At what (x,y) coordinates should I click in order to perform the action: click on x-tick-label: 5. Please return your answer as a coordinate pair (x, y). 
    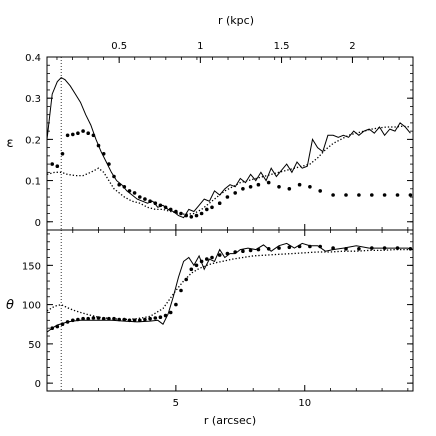
    Looking at the image, I should click on (176, 403).